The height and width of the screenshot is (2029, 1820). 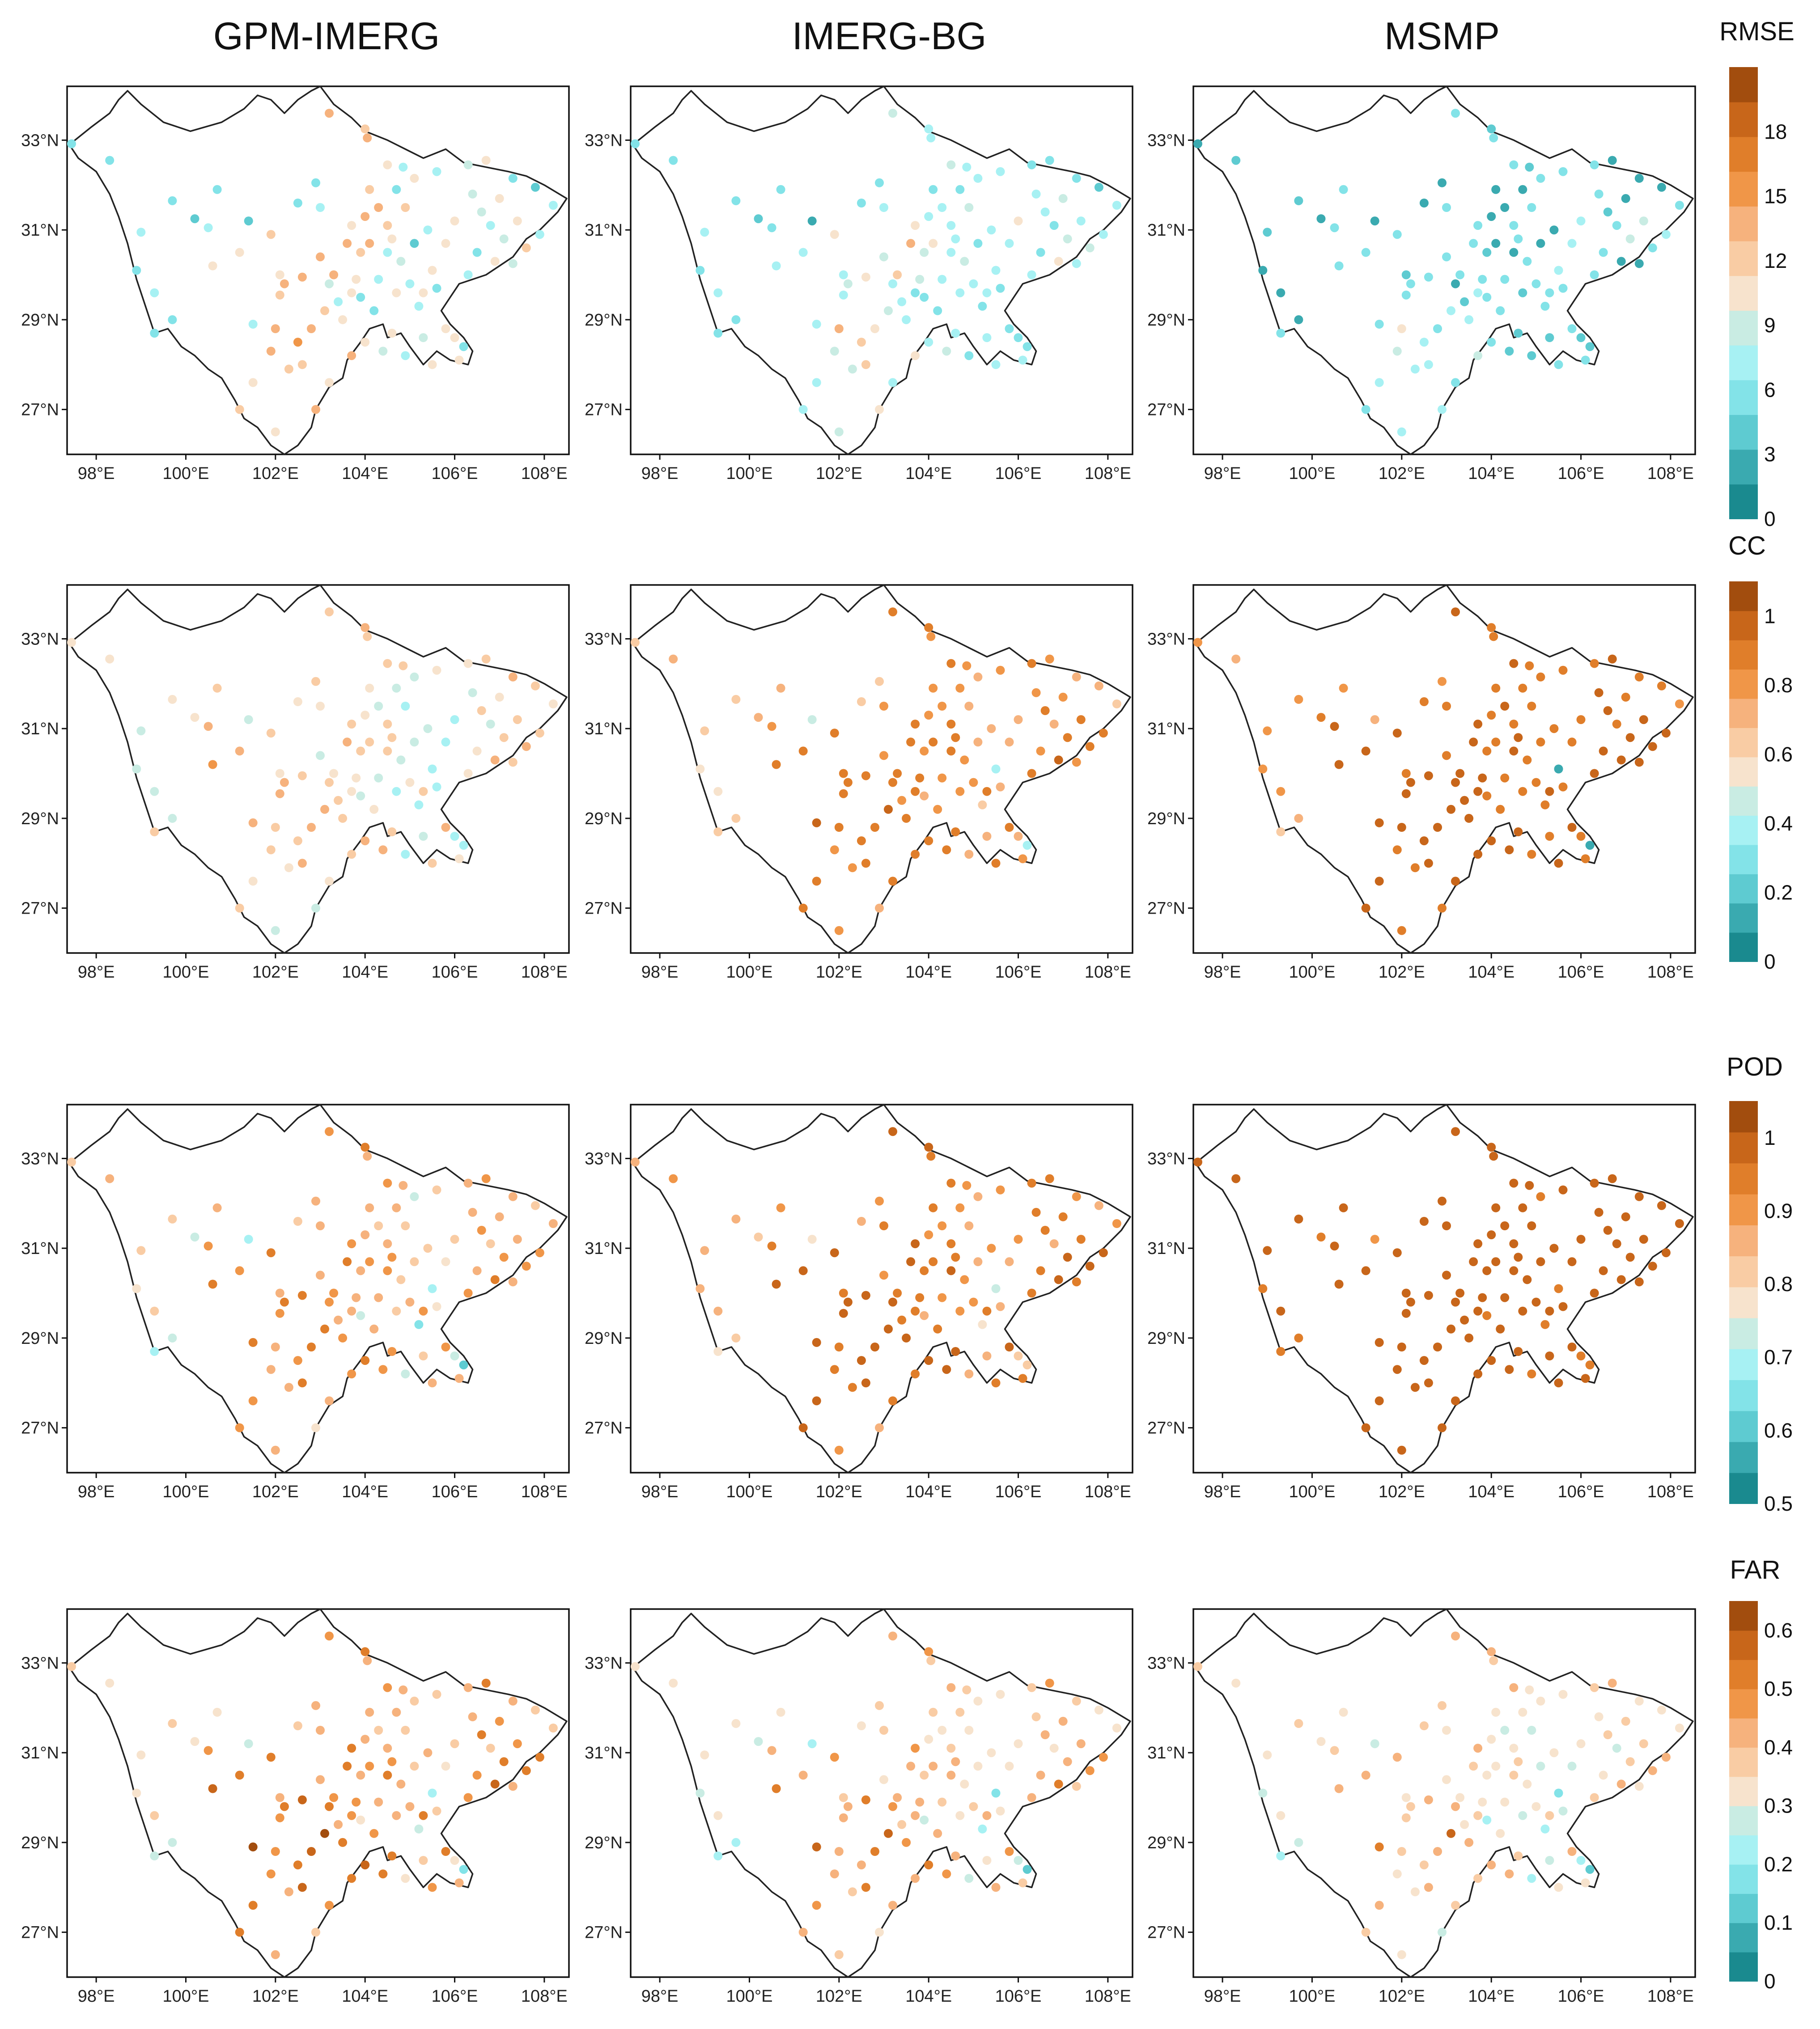 I want to click on x-tick-label: 104°E, so click(x=365, y=1492).